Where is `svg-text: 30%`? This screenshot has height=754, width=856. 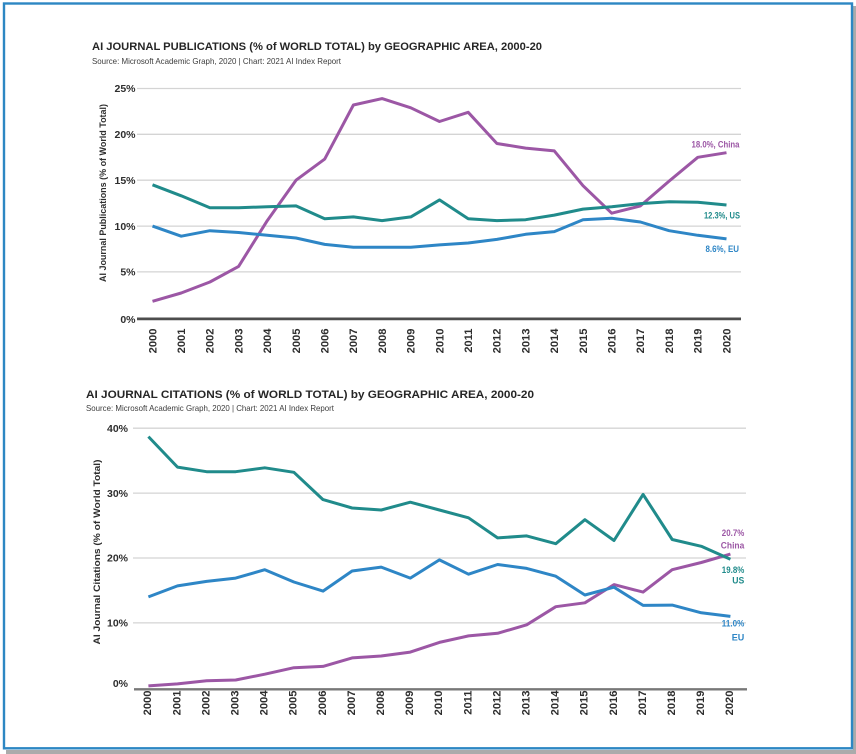
svg-text: 30% is located at coordinates (118, 494).